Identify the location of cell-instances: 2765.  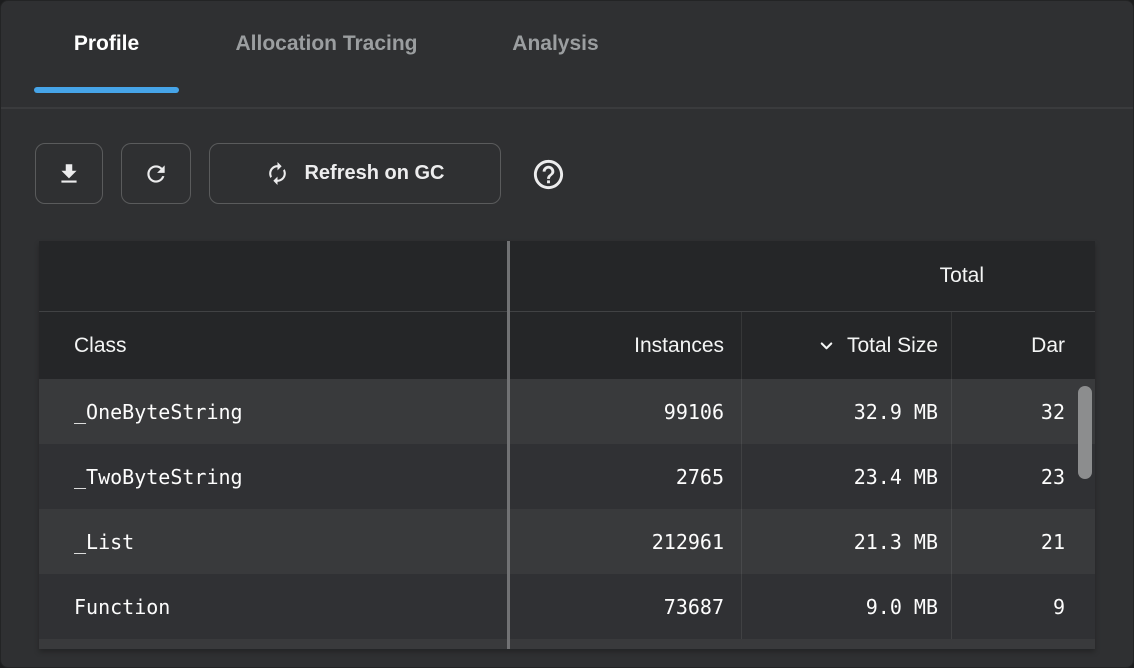
(699, 476).